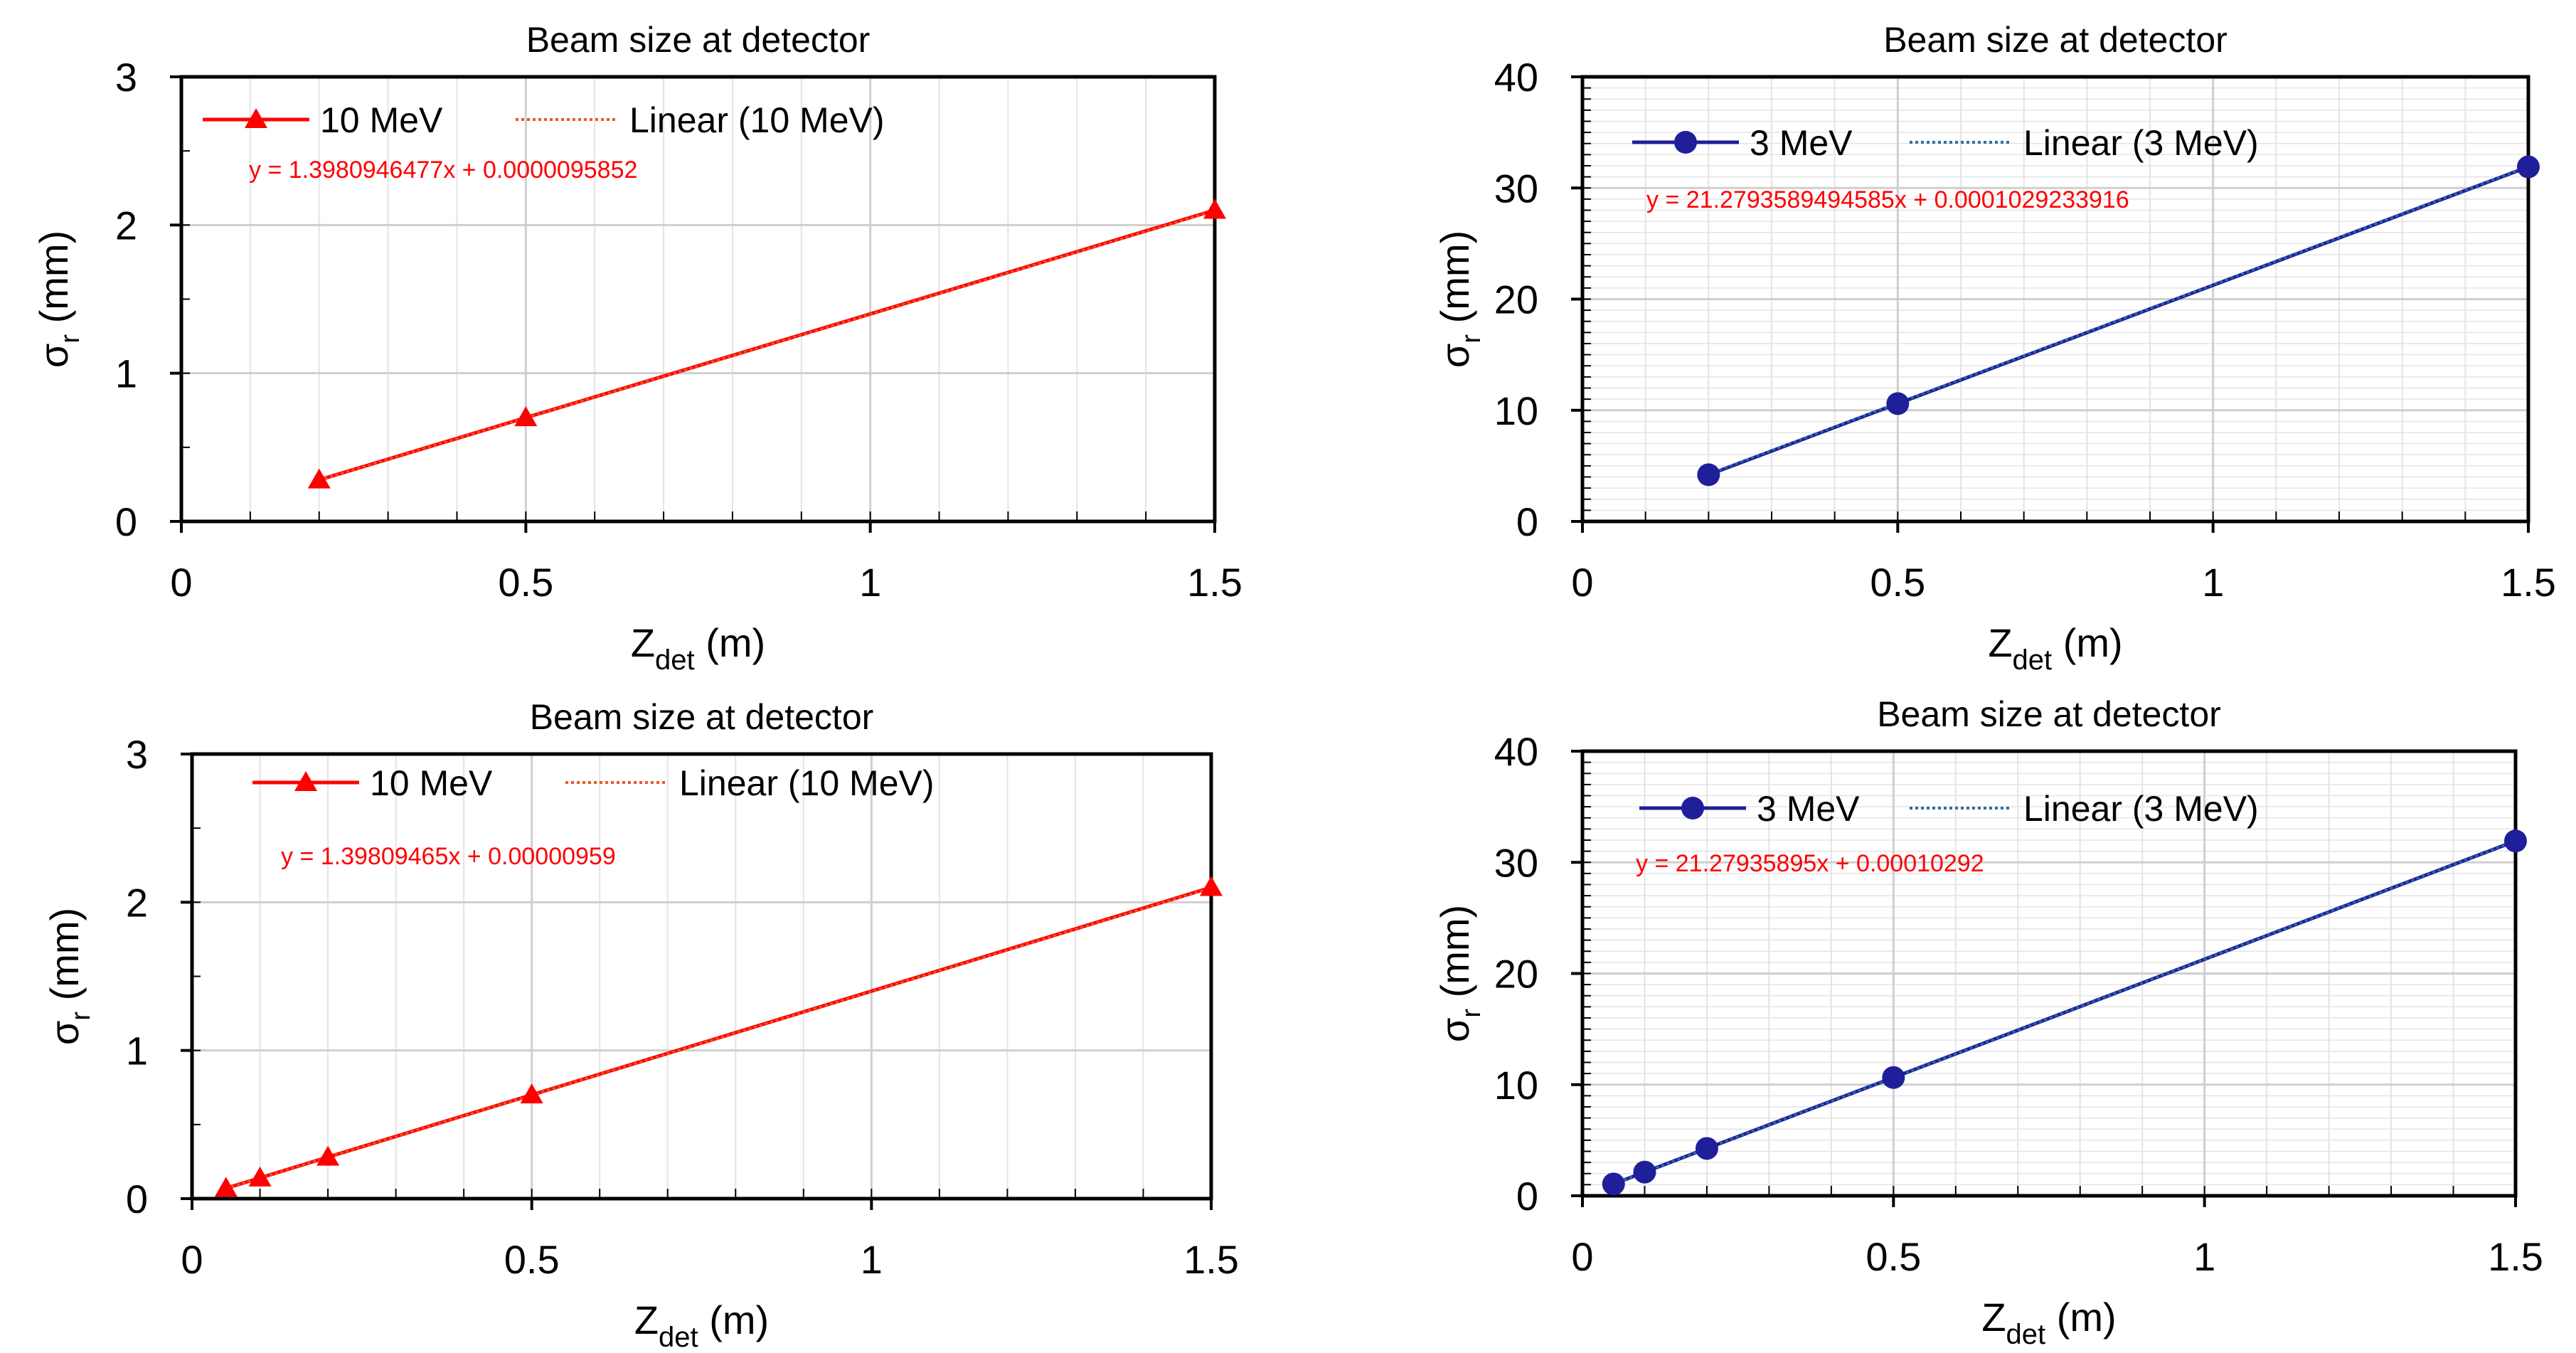  I want to click on trendline-equation: y = 1.39809465x + 0.00000959, so click(448, 856).